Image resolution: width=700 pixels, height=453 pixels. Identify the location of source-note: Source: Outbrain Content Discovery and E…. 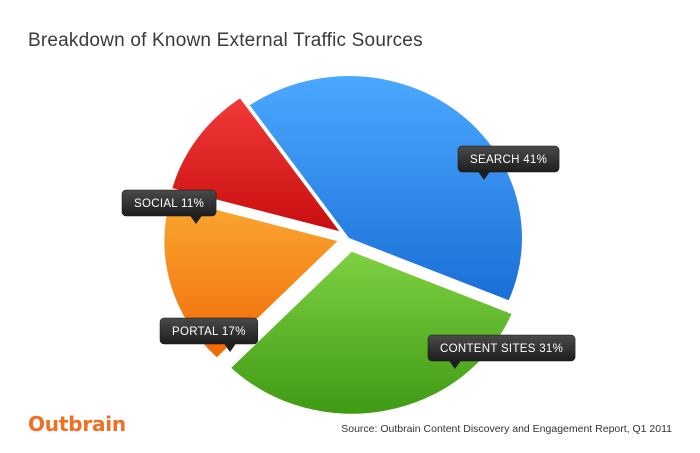
(506, 429).